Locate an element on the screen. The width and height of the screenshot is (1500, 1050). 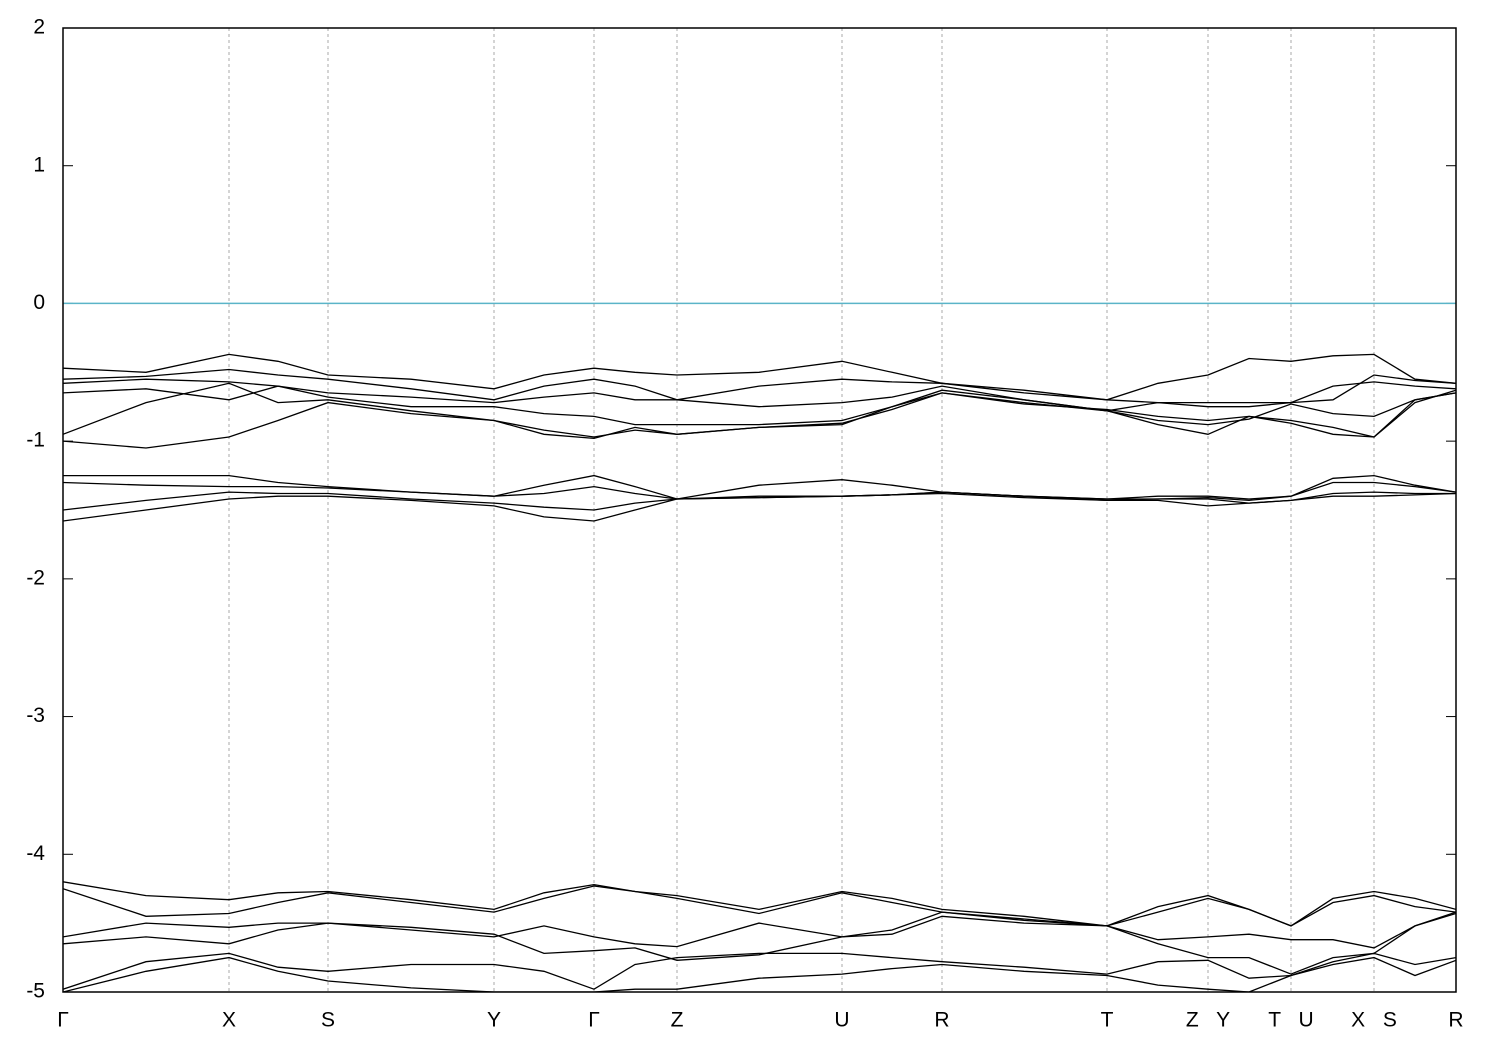
y-tick-label: -2 is located at coordinates (35, 577).